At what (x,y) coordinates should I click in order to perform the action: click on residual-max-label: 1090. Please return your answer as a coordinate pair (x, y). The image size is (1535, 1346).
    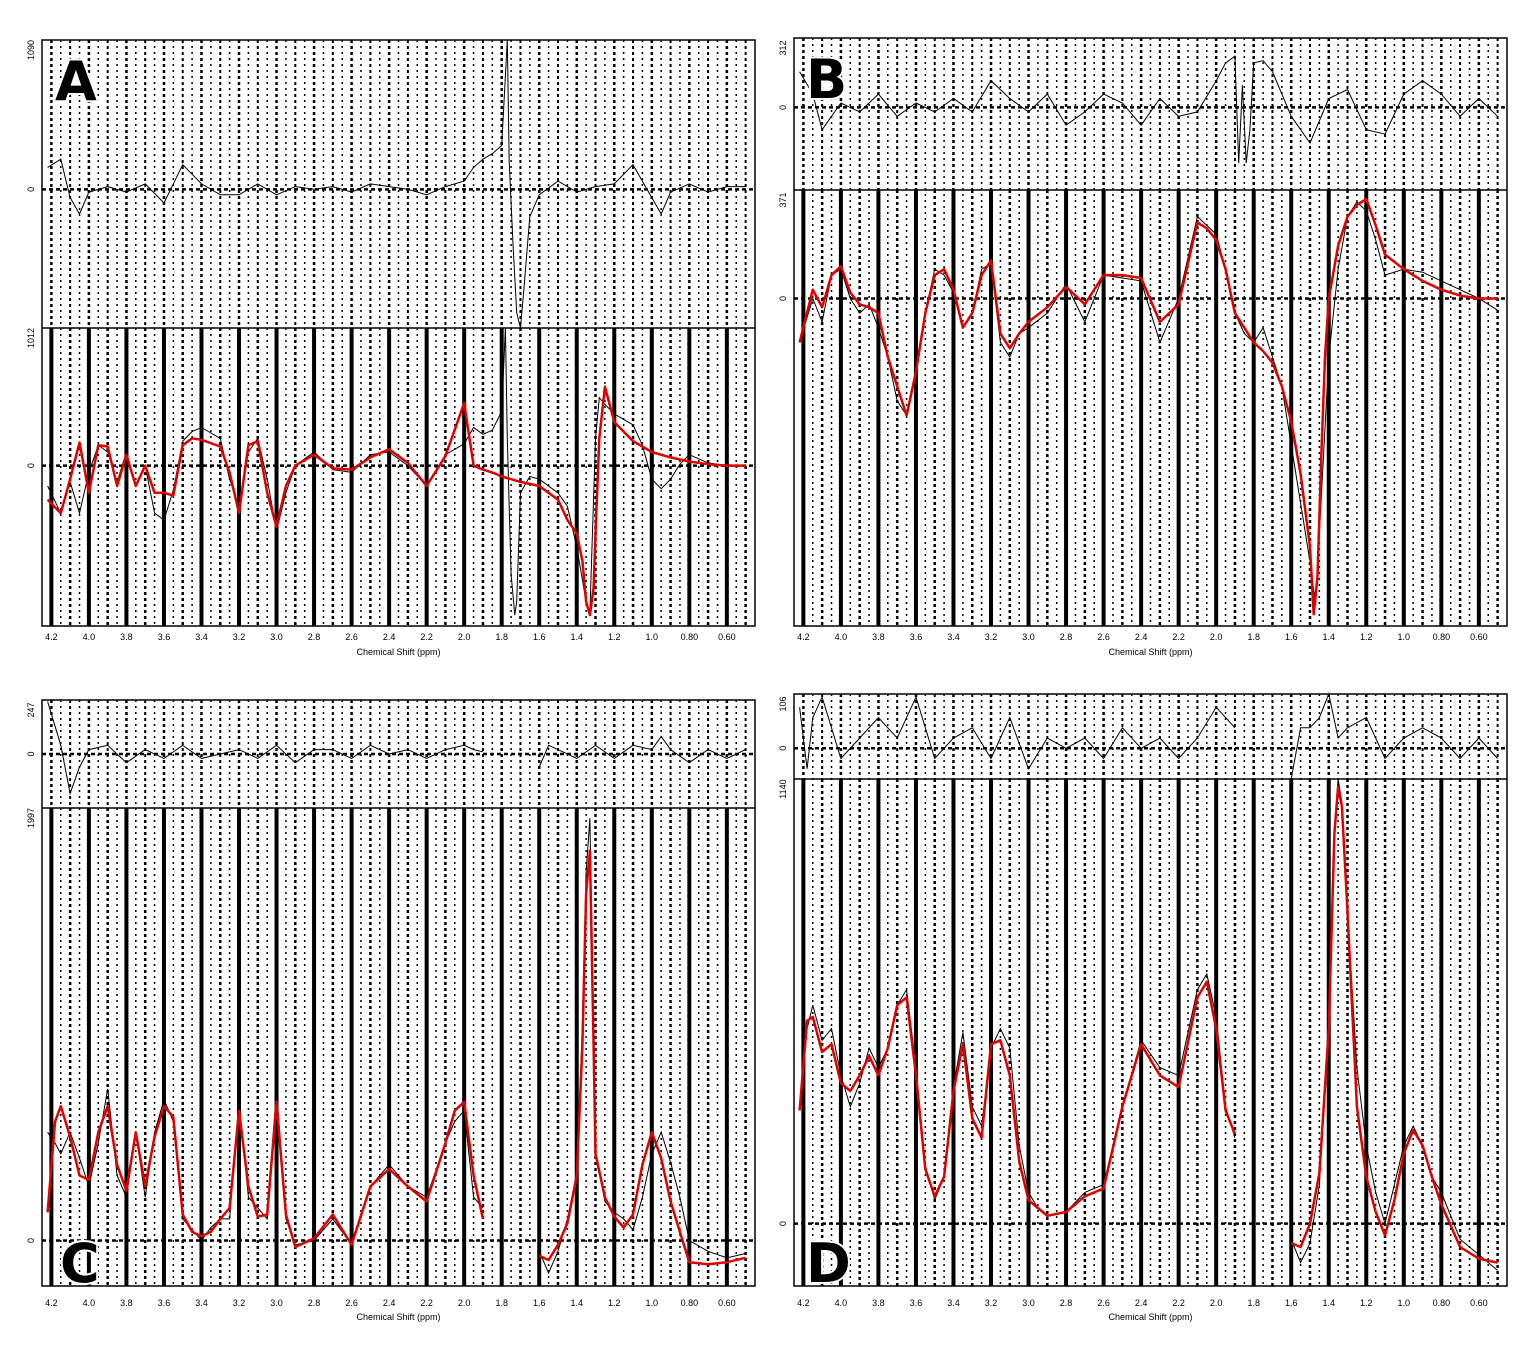
    Looking at the image, I should click on (31, 50).